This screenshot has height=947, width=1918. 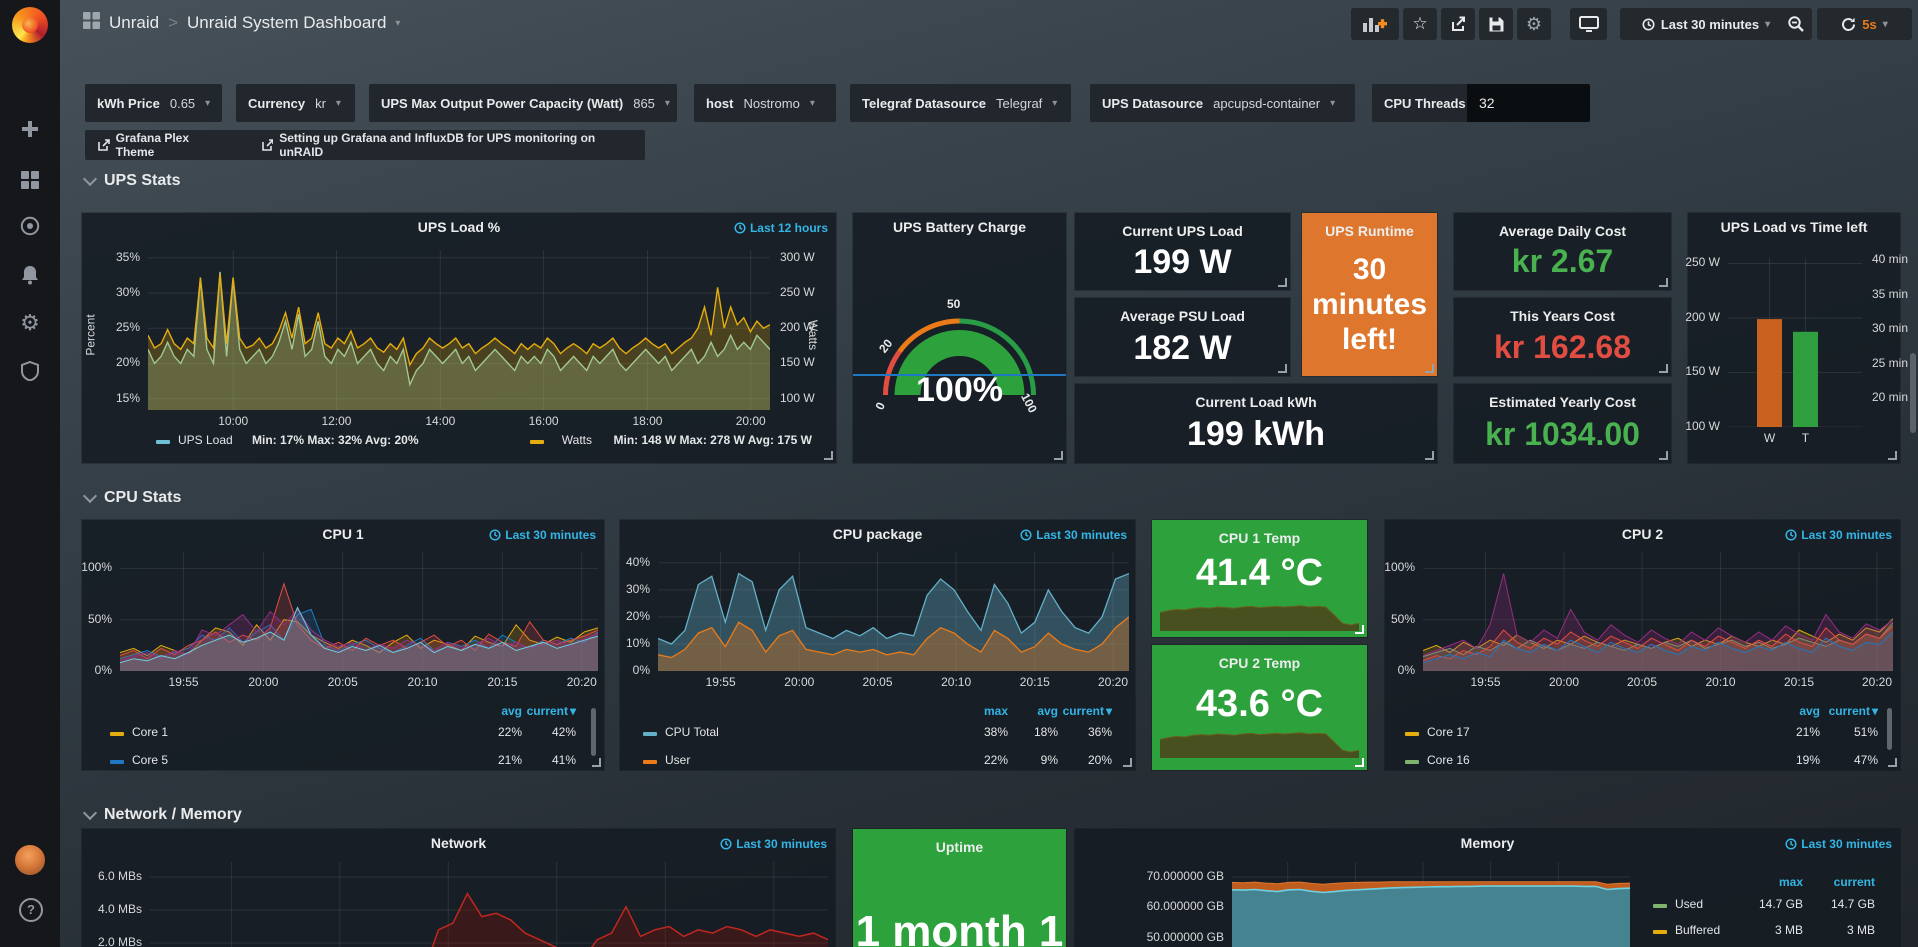 What do you see at coordinates (781, 228) in the screenshot?
I see `panel-time-range: Last 12 hours` at bounding box center [781, 228].